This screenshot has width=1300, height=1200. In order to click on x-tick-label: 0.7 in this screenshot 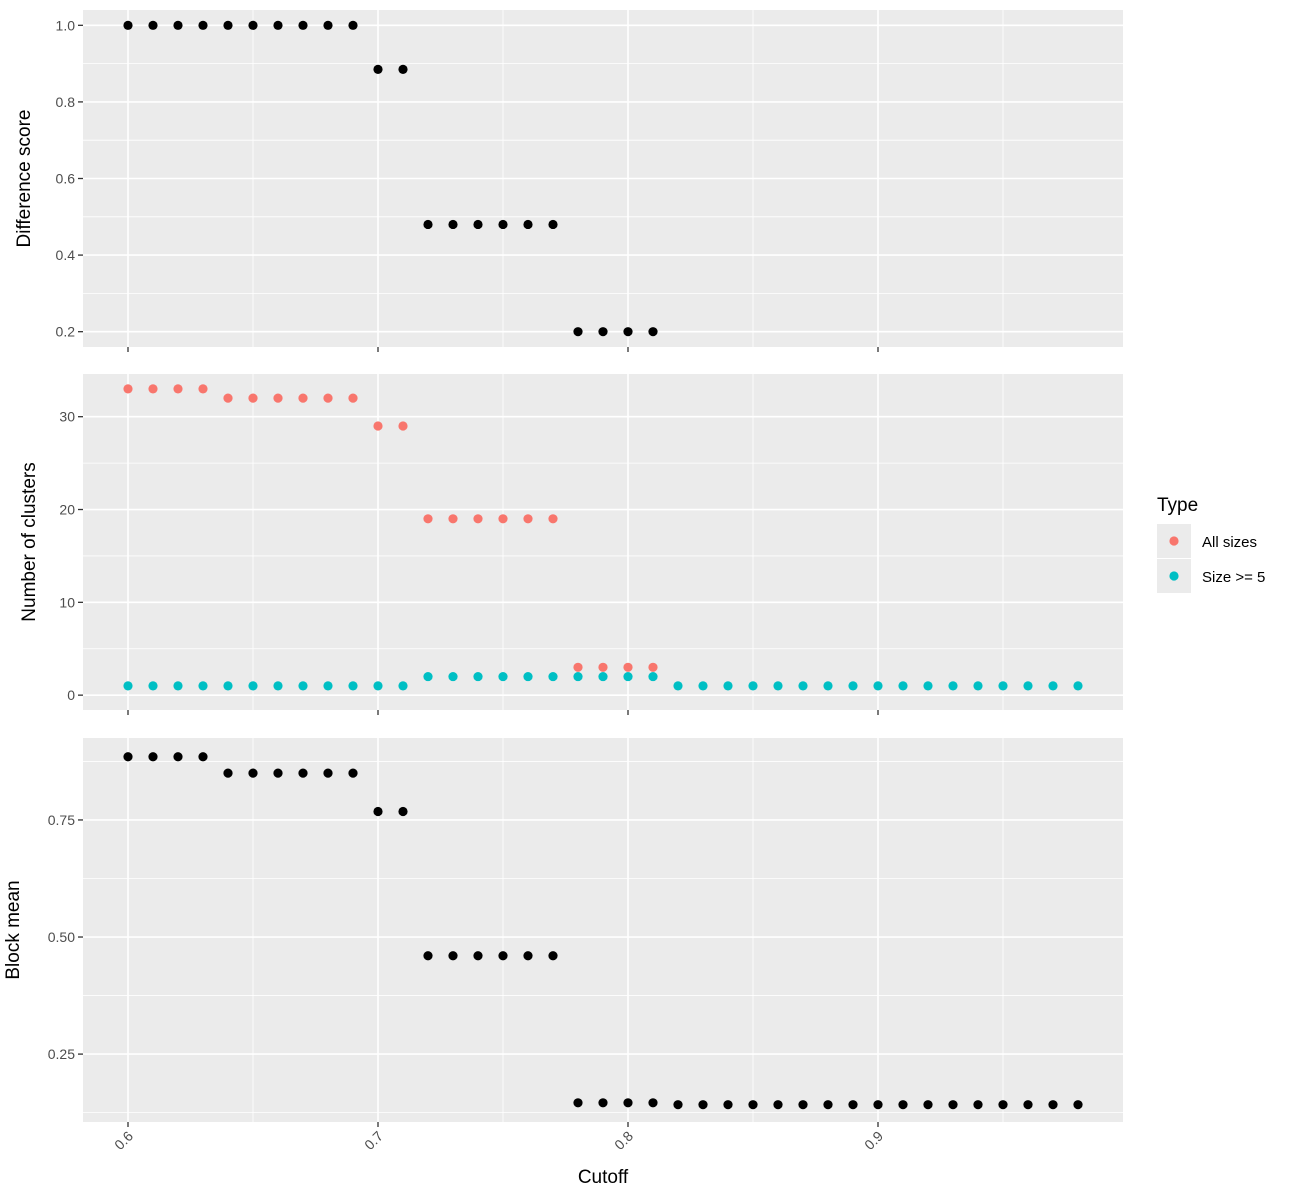, I will do `click(373, 1140)`.